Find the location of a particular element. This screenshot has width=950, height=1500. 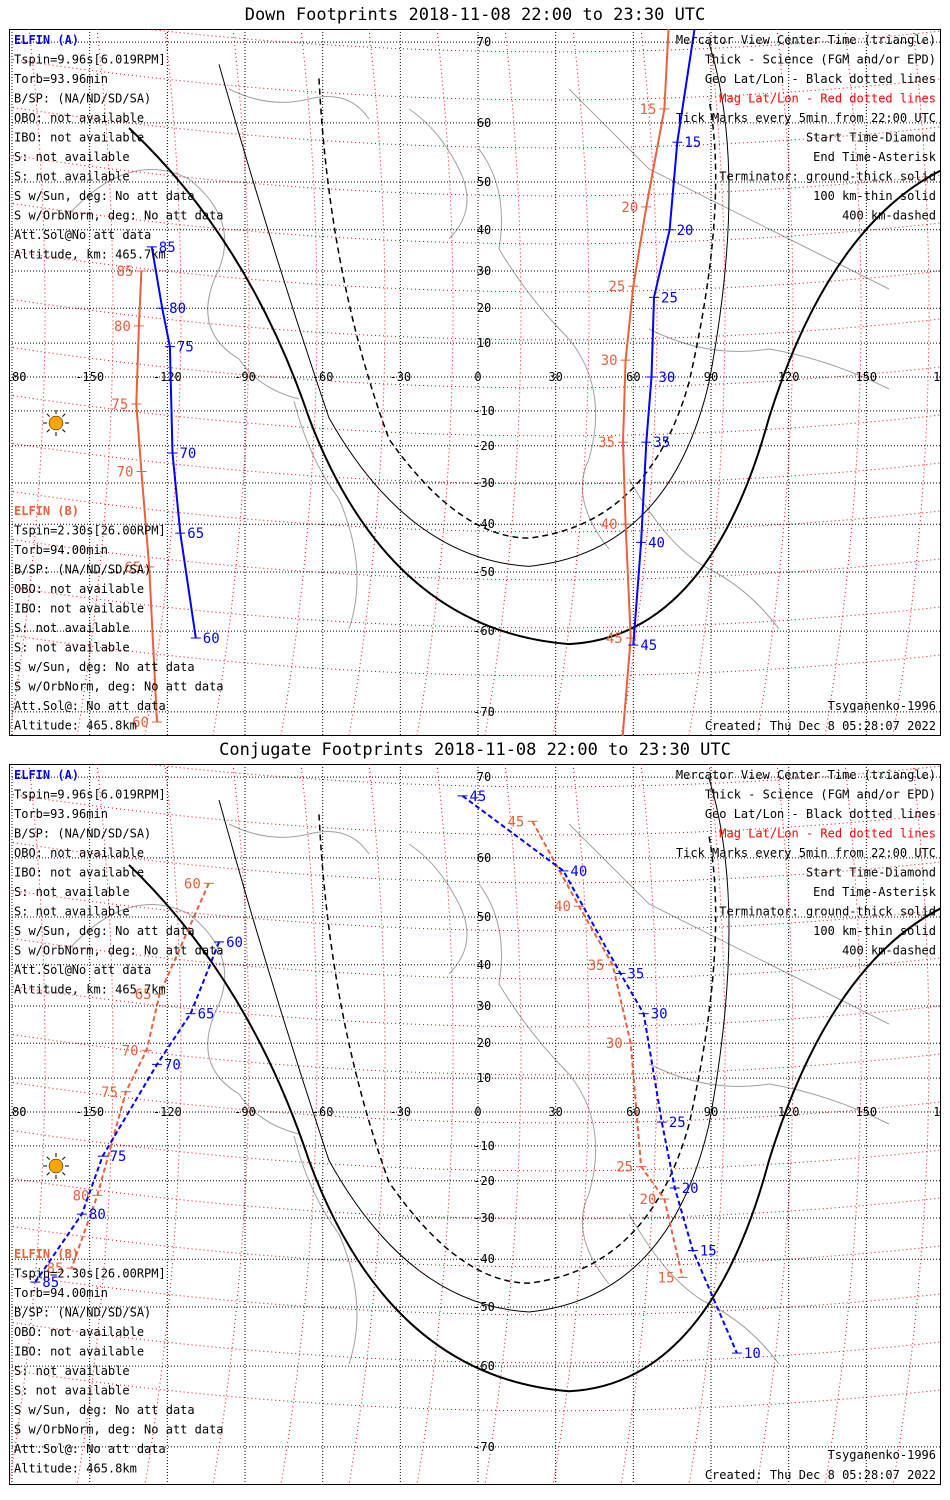

elfin-a-left-track-tick-label: 65 is located at coordinates (195, 534).